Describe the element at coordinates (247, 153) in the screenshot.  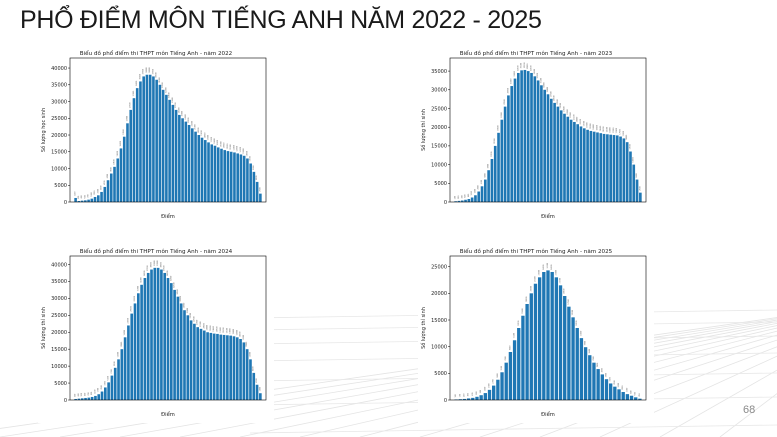
I see `bar-value-label: 13000` at that location.